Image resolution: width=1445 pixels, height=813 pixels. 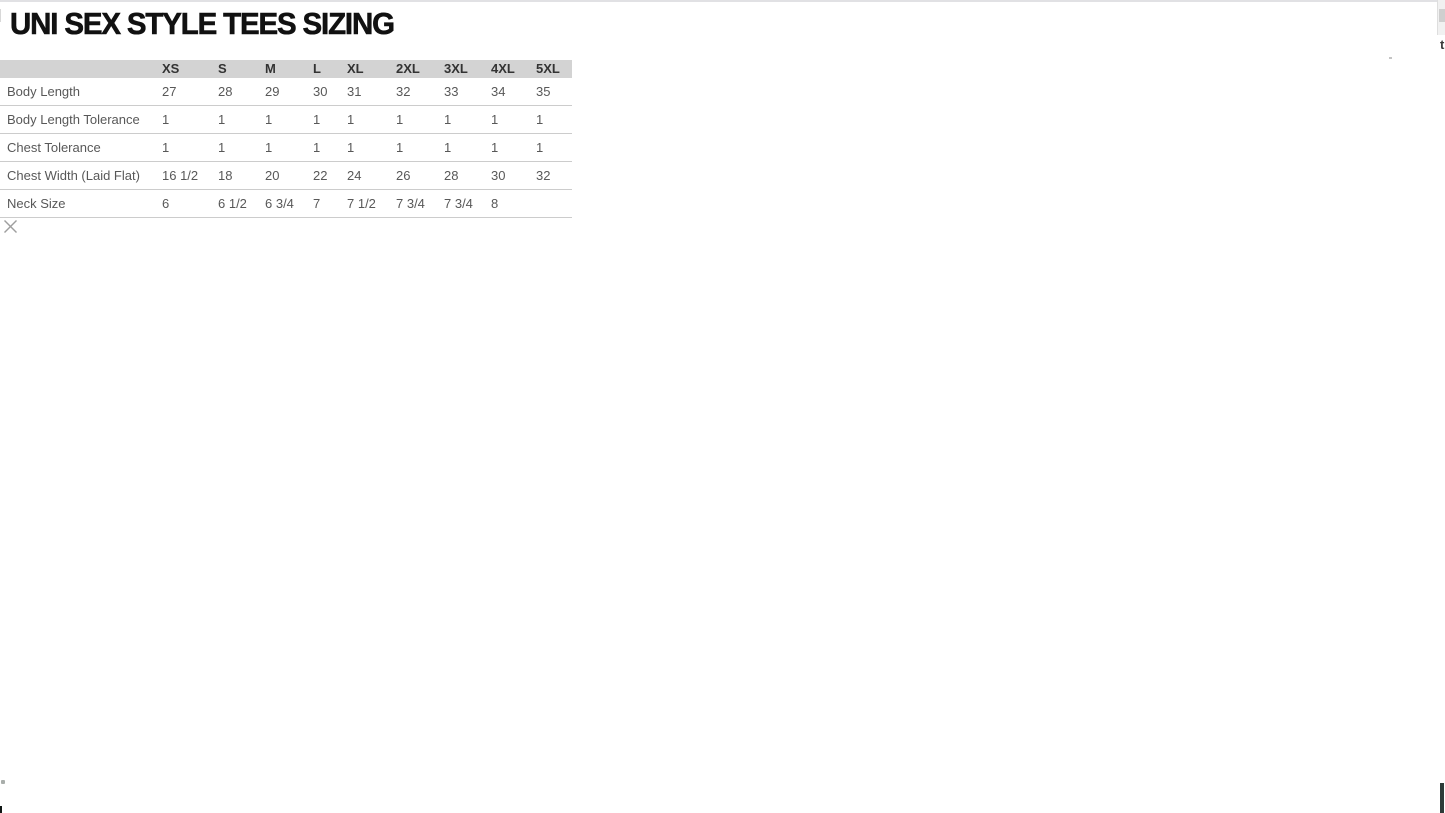 What do you see at coordinates (323, 175) in the screenshot?
I see `cell-value: 22` at bounding box center [323, 175].